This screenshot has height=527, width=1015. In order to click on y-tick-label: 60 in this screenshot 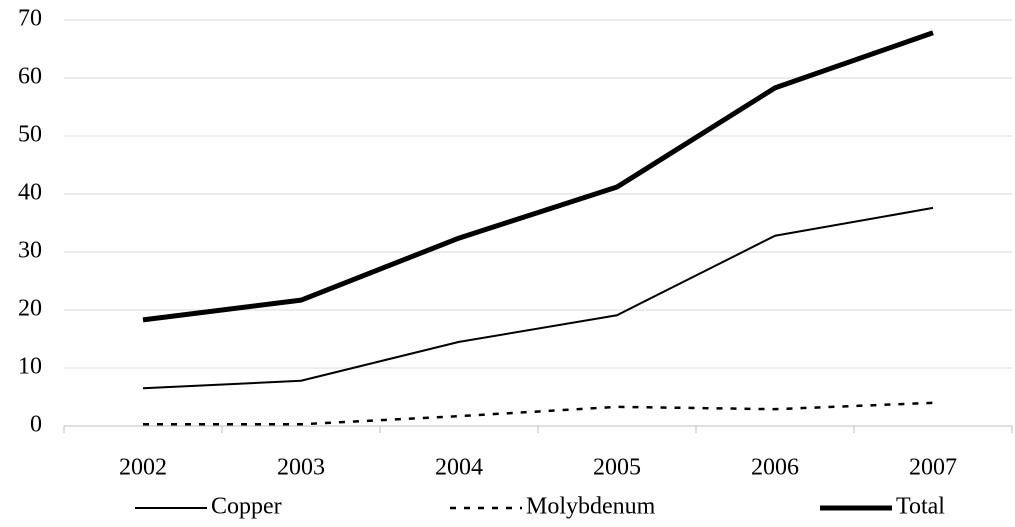, I will do `click(30, 77)`.